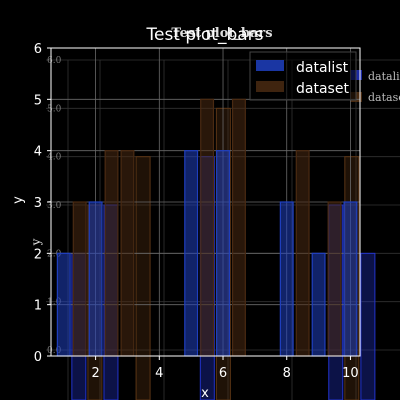 The image size is (400, 400). I want to click on overlay-y-tick-label: 0.0, so click(54, 351).